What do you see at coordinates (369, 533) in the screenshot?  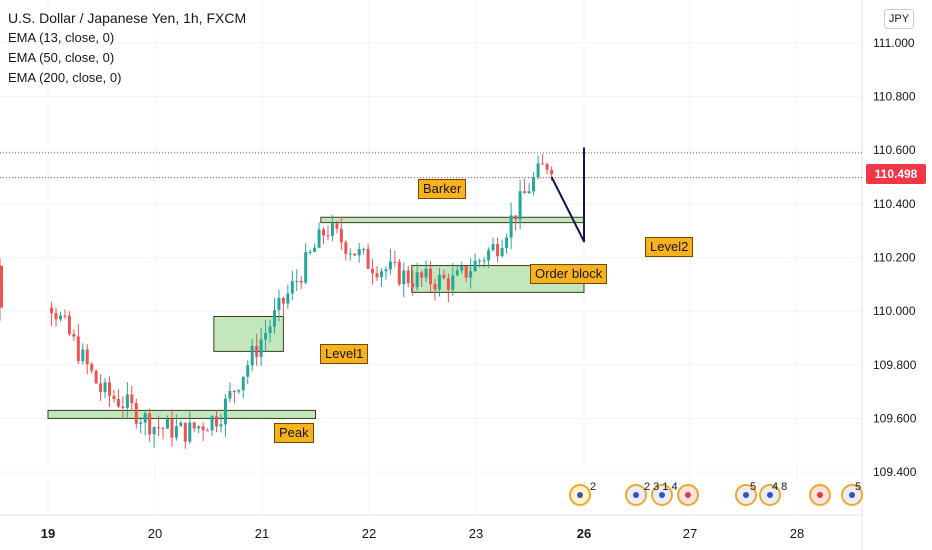 I see `x-tick-label-3: 22` at bounding box center [369, 533].